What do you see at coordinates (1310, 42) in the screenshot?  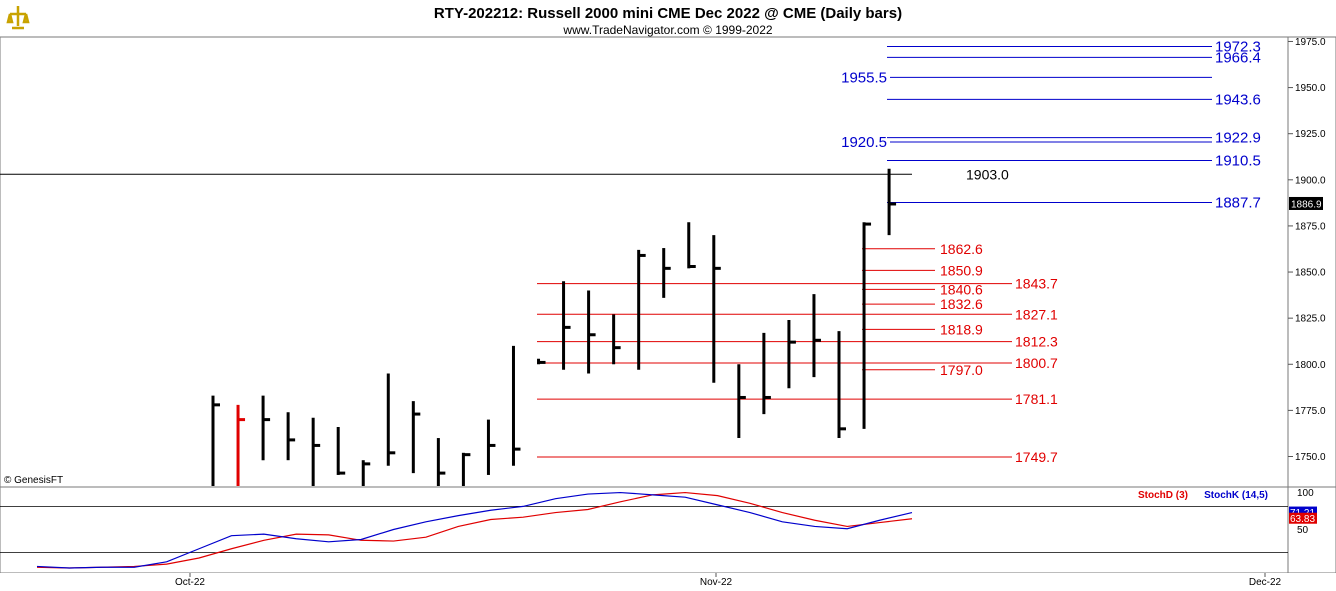 I see `y-tick-label: 1975.0` at bounding box center [1310, 42].